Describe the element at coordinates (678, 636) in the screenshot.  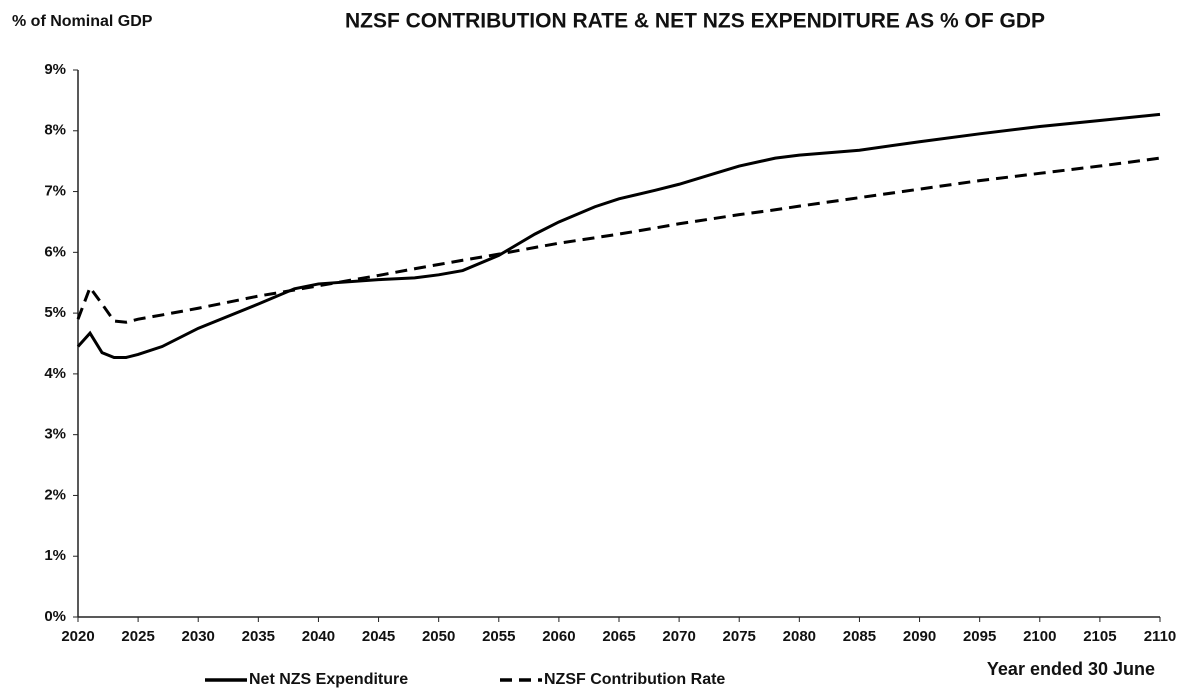
I see `x-tick-label: 2070` at that location.